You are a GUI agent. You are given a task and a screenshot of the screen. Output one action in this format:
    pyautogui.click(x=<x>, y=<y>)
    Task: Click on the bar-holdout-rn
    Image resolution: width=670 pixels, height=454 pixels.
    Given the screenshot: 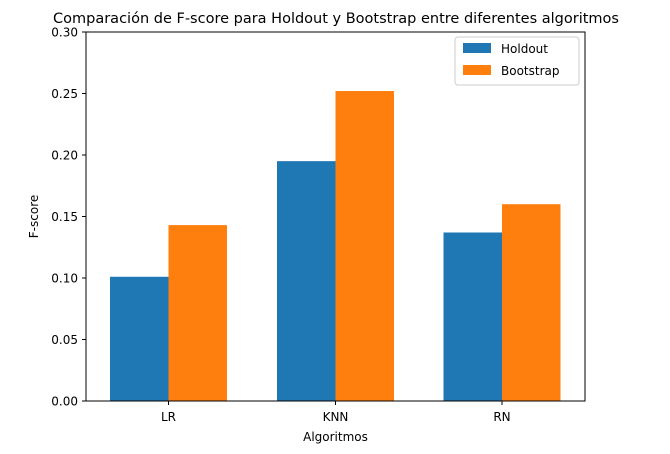 What is the action you would take?
    pyautogui.click(x=472, y=316)
    